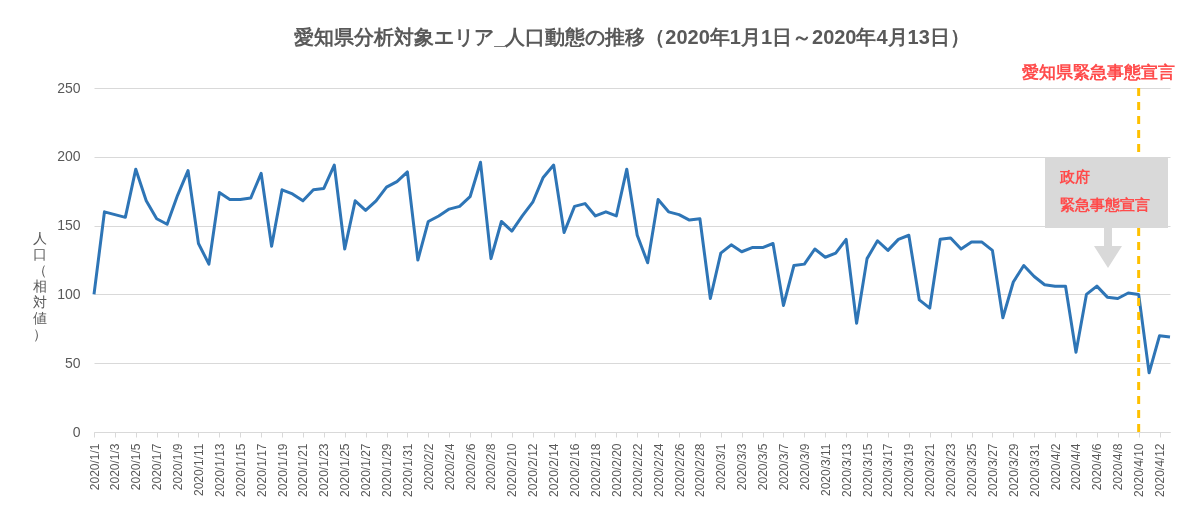 Image resolution: width=1200 pixels, height=517 pixels. I want to click on x-tick-label: 2020/1/1, so click(94, 467).